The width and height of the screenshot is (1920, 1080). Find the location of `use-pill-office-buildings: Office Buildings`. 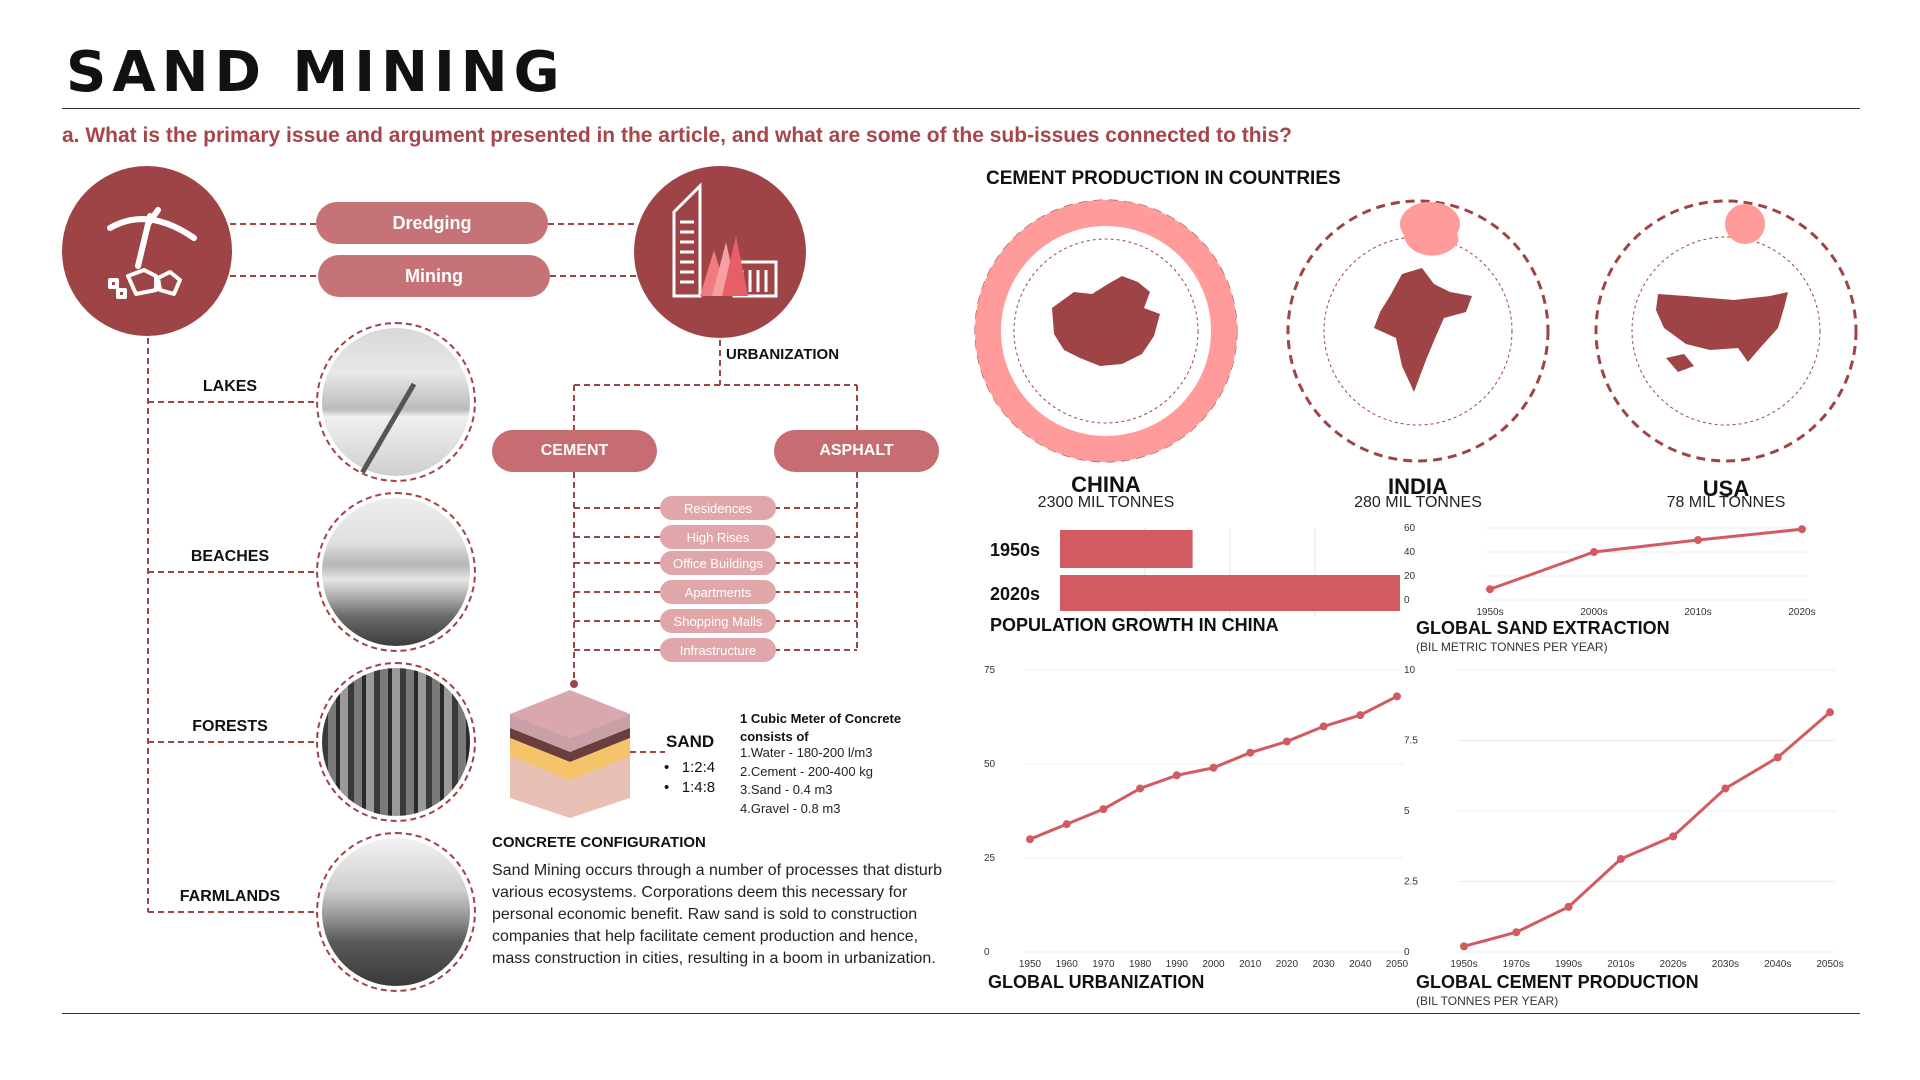

use-pill-office-buildings: Office Buildings is located at coordinates (718, 563).